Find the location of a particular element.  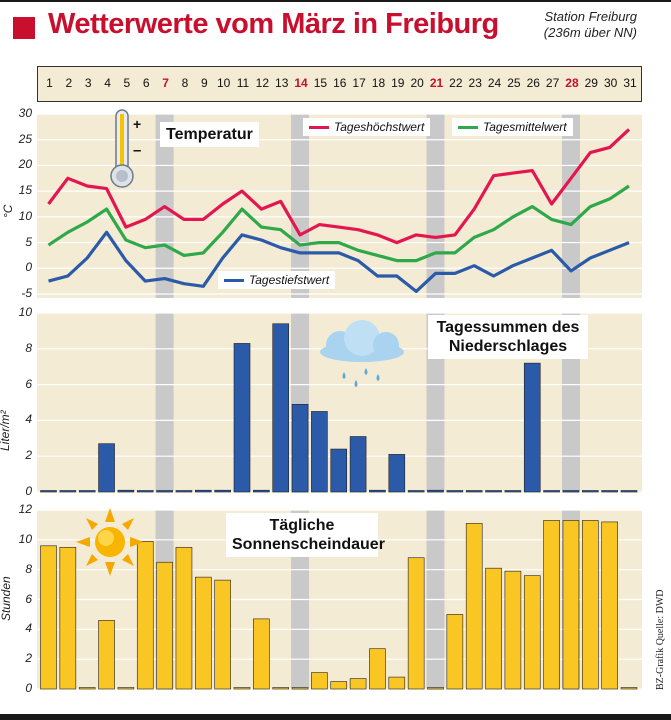

station-info: Station Freiburg (236m über NN) is located at coordinates (590, 25).